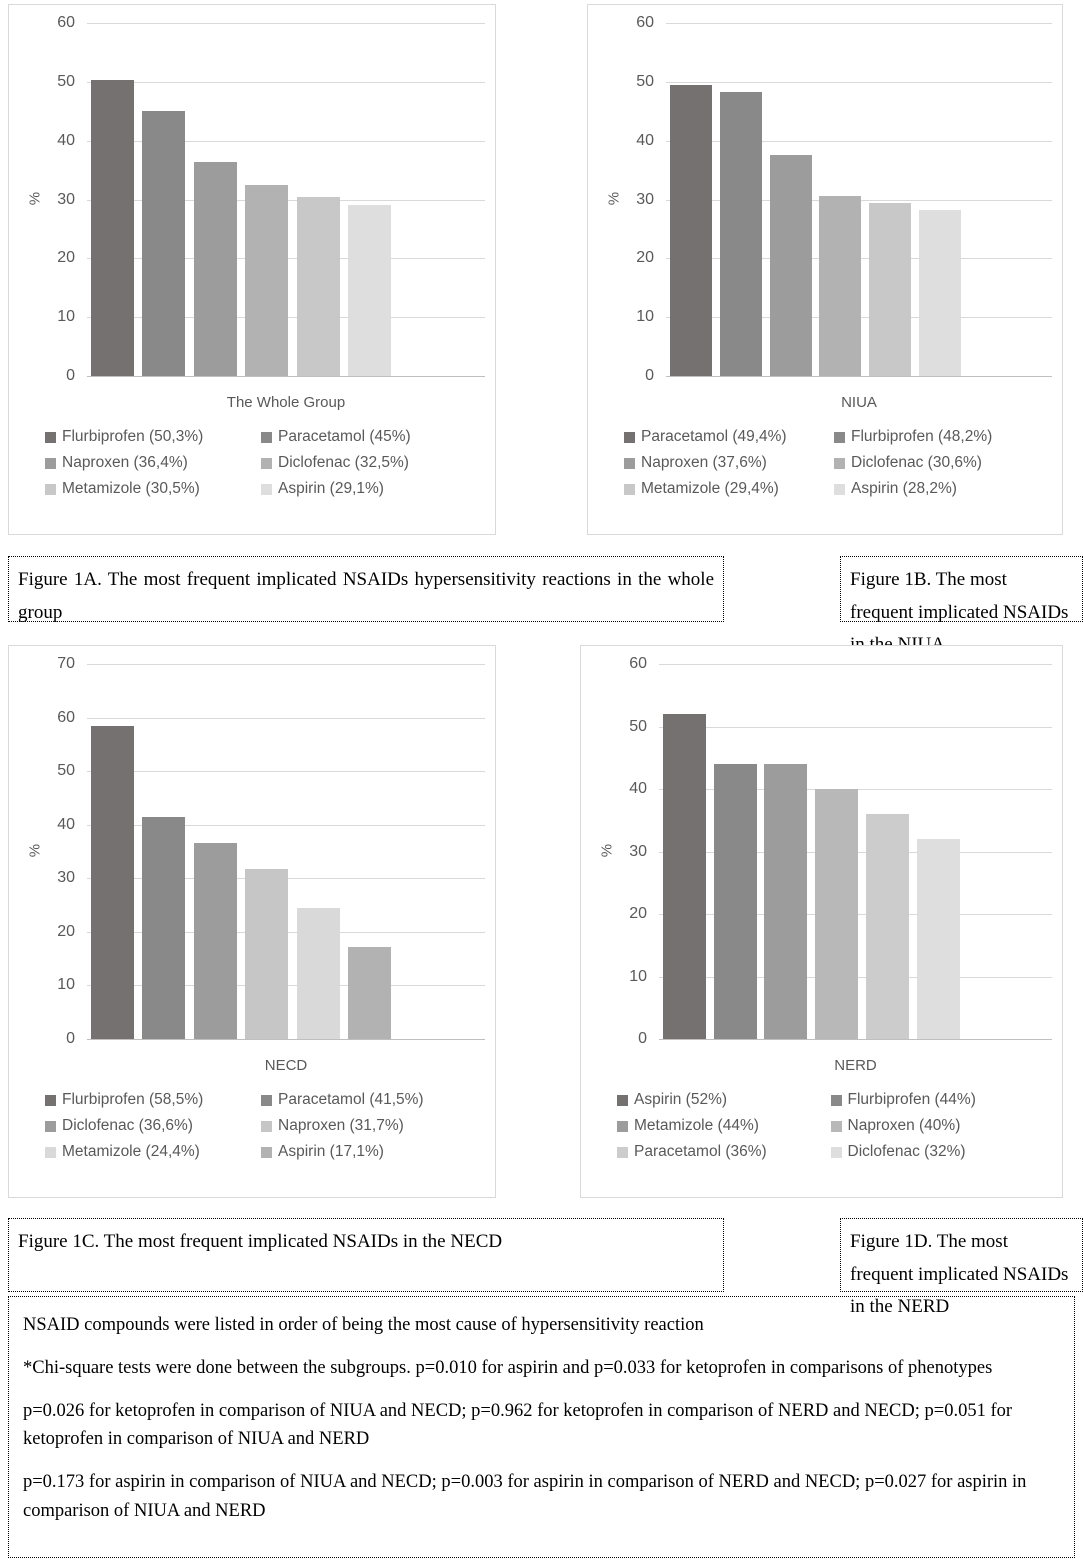  What do you see at coordinates (344, 436) in the screenshot?
I see `legend-item-label: Paracetamol (45%)` at bounding box center [344, 436].